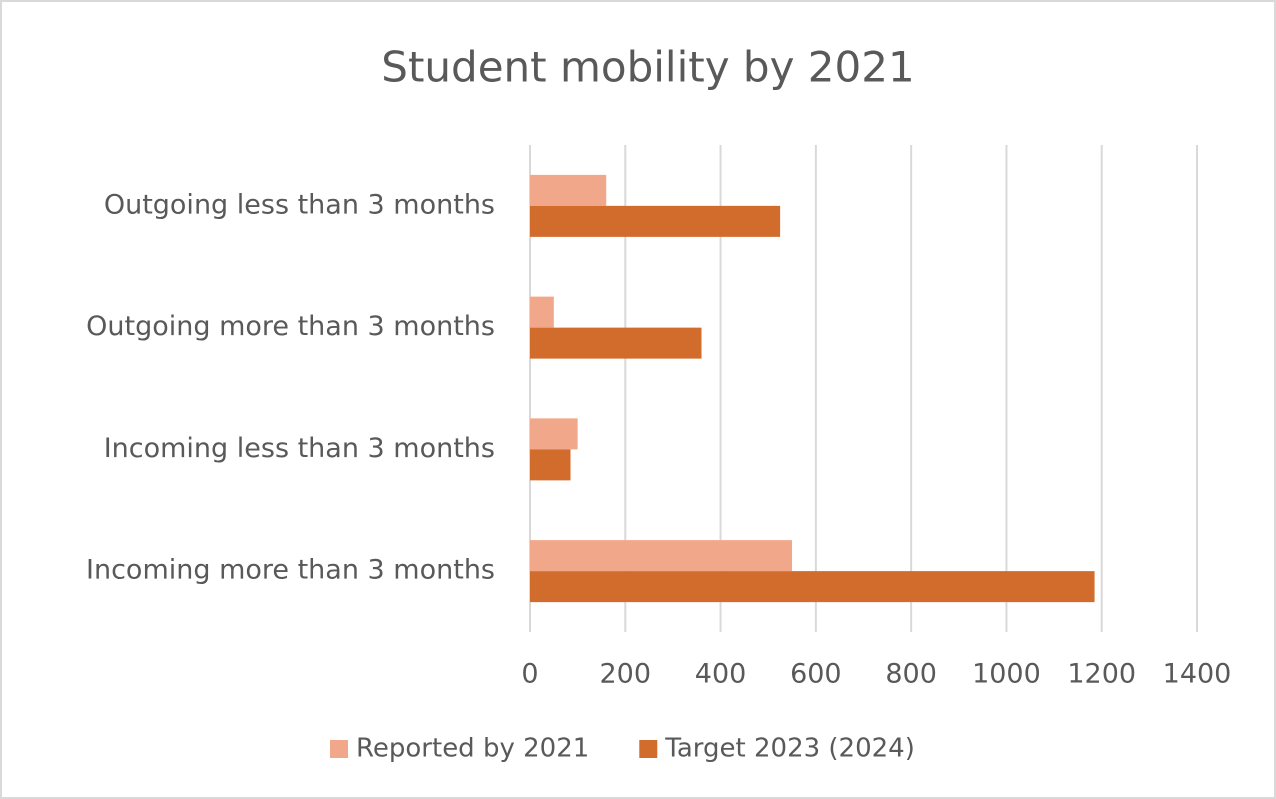 This screenshot has height=799, width=1276. I want to click on legend-label: Target 2023 (2024), so click(789, 749).